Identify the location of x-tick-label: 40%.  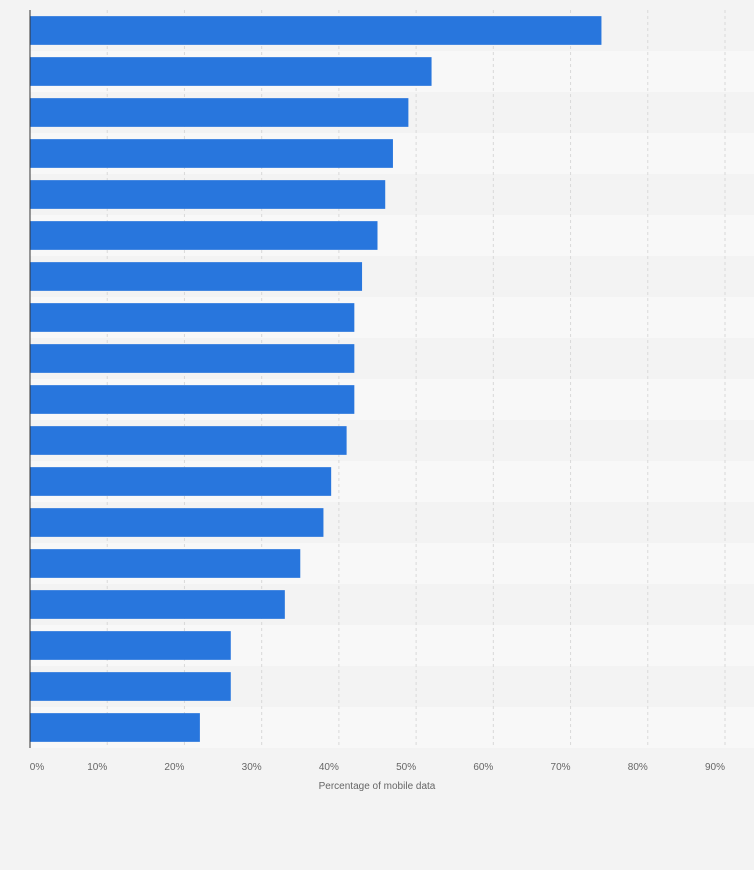
(329, 767).